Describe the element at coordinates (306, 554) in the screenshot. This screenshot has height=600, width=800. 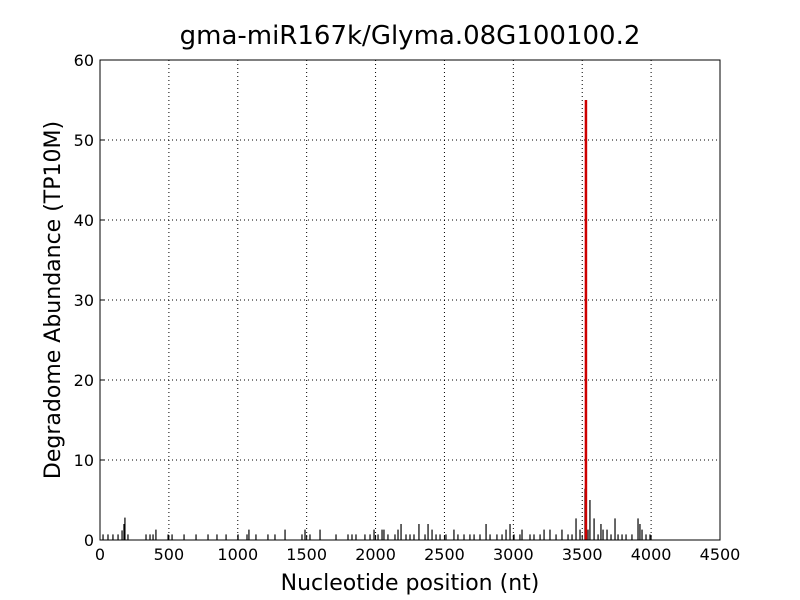
I see `x-tick-label: 1500` at that location.